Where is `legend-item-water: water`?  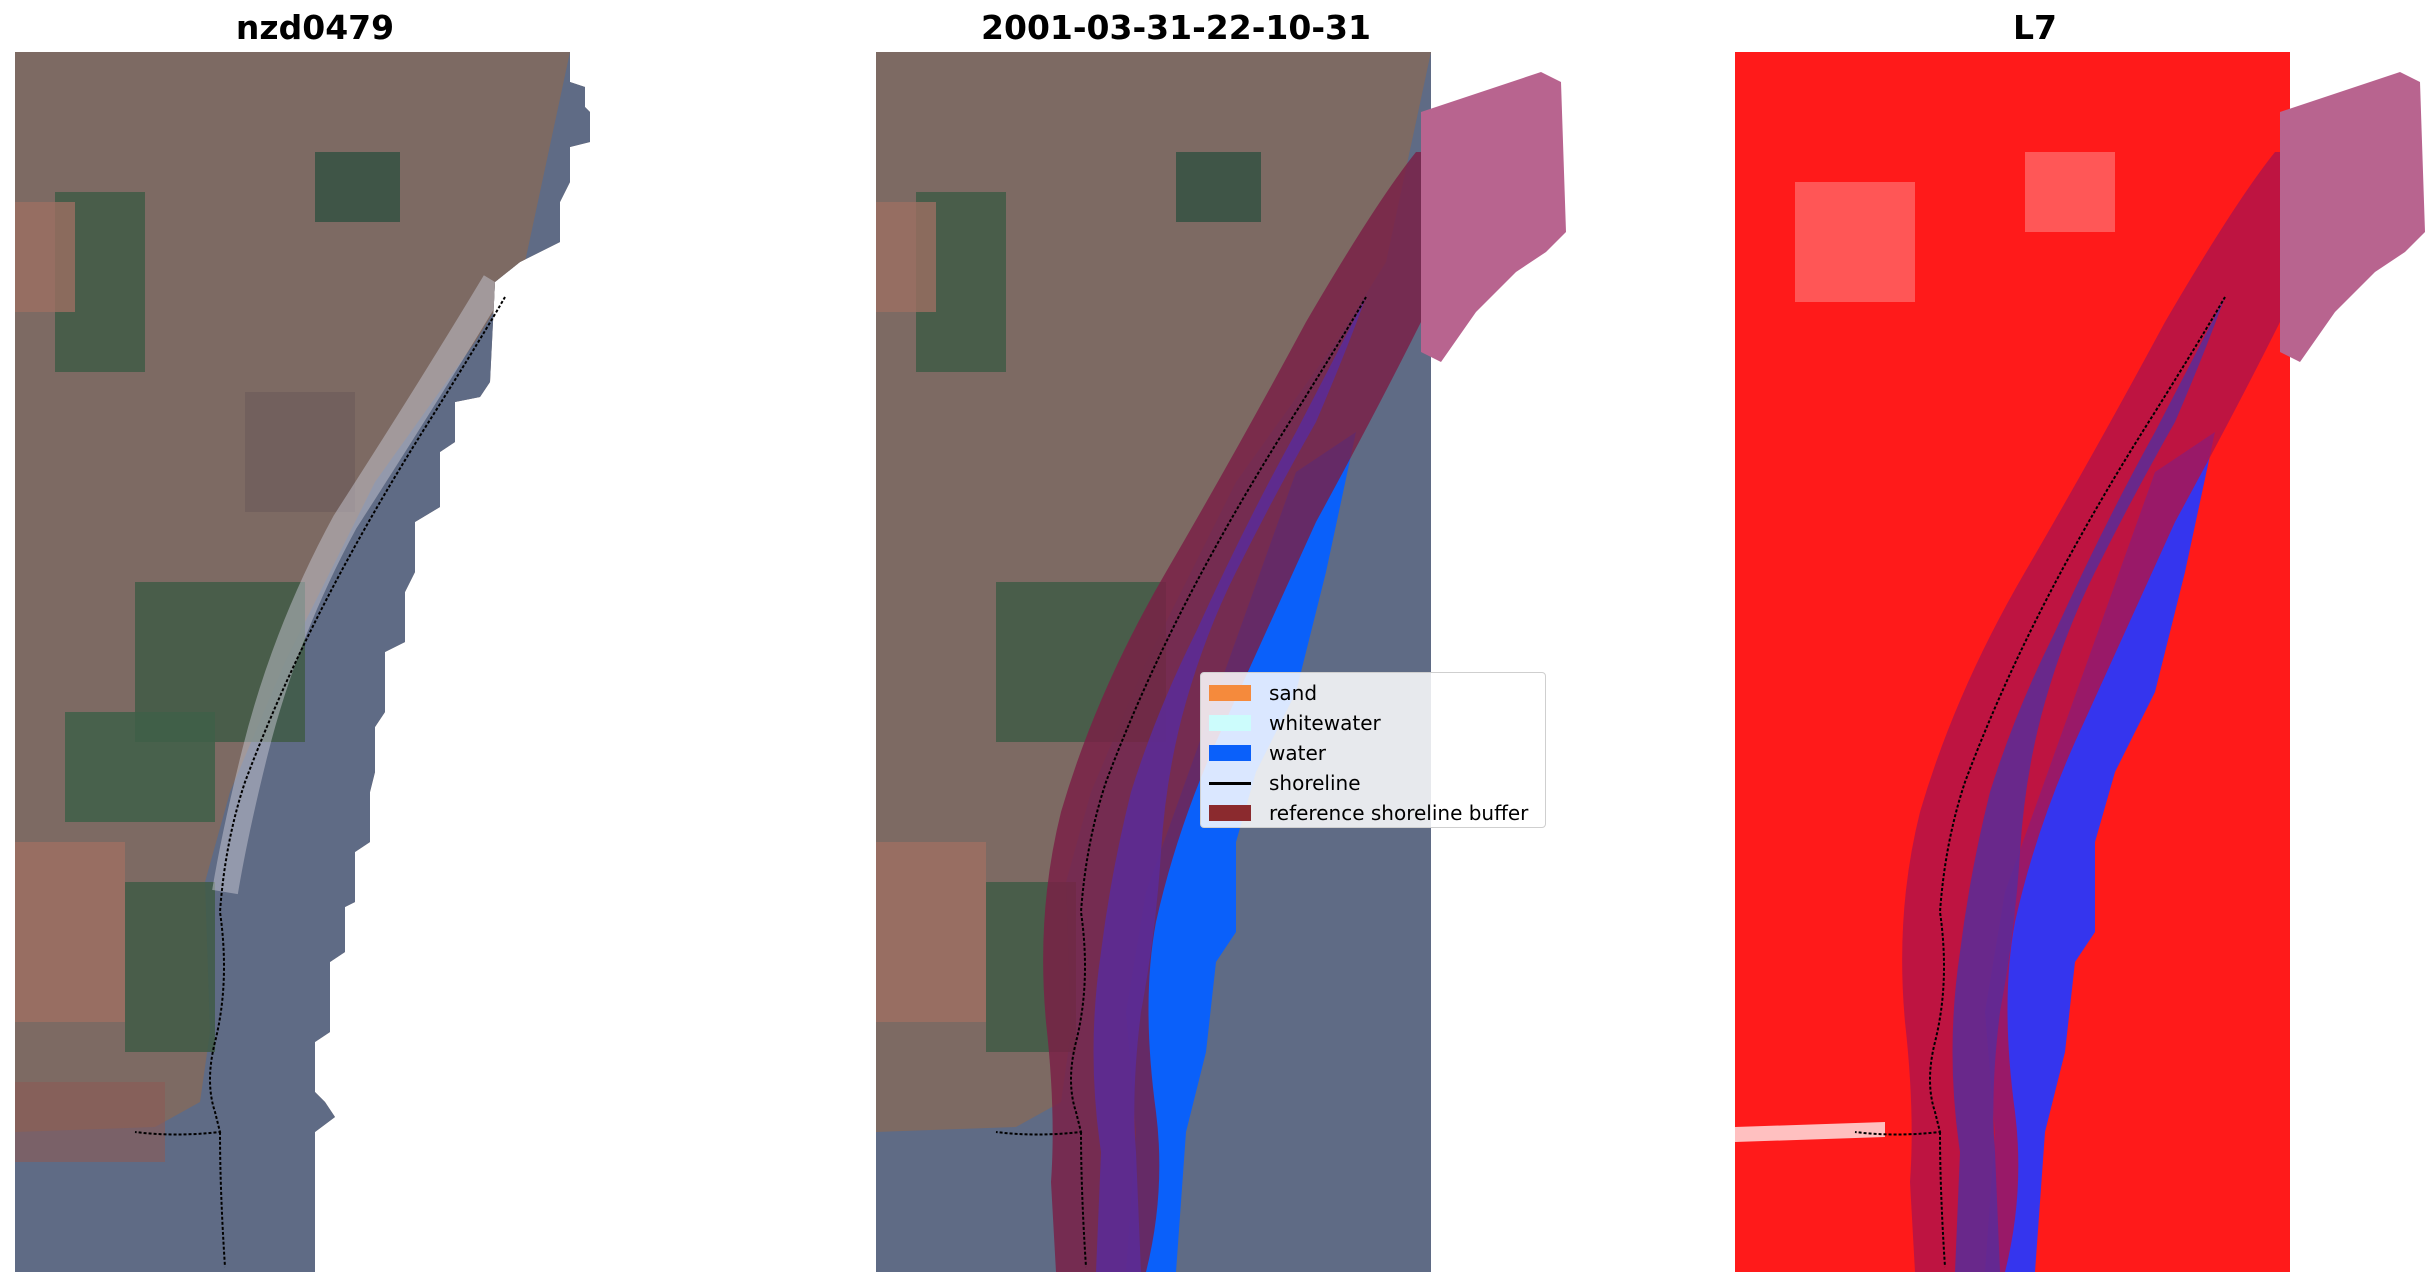
legend-item-water: water is located at coordinates (1373, 753).